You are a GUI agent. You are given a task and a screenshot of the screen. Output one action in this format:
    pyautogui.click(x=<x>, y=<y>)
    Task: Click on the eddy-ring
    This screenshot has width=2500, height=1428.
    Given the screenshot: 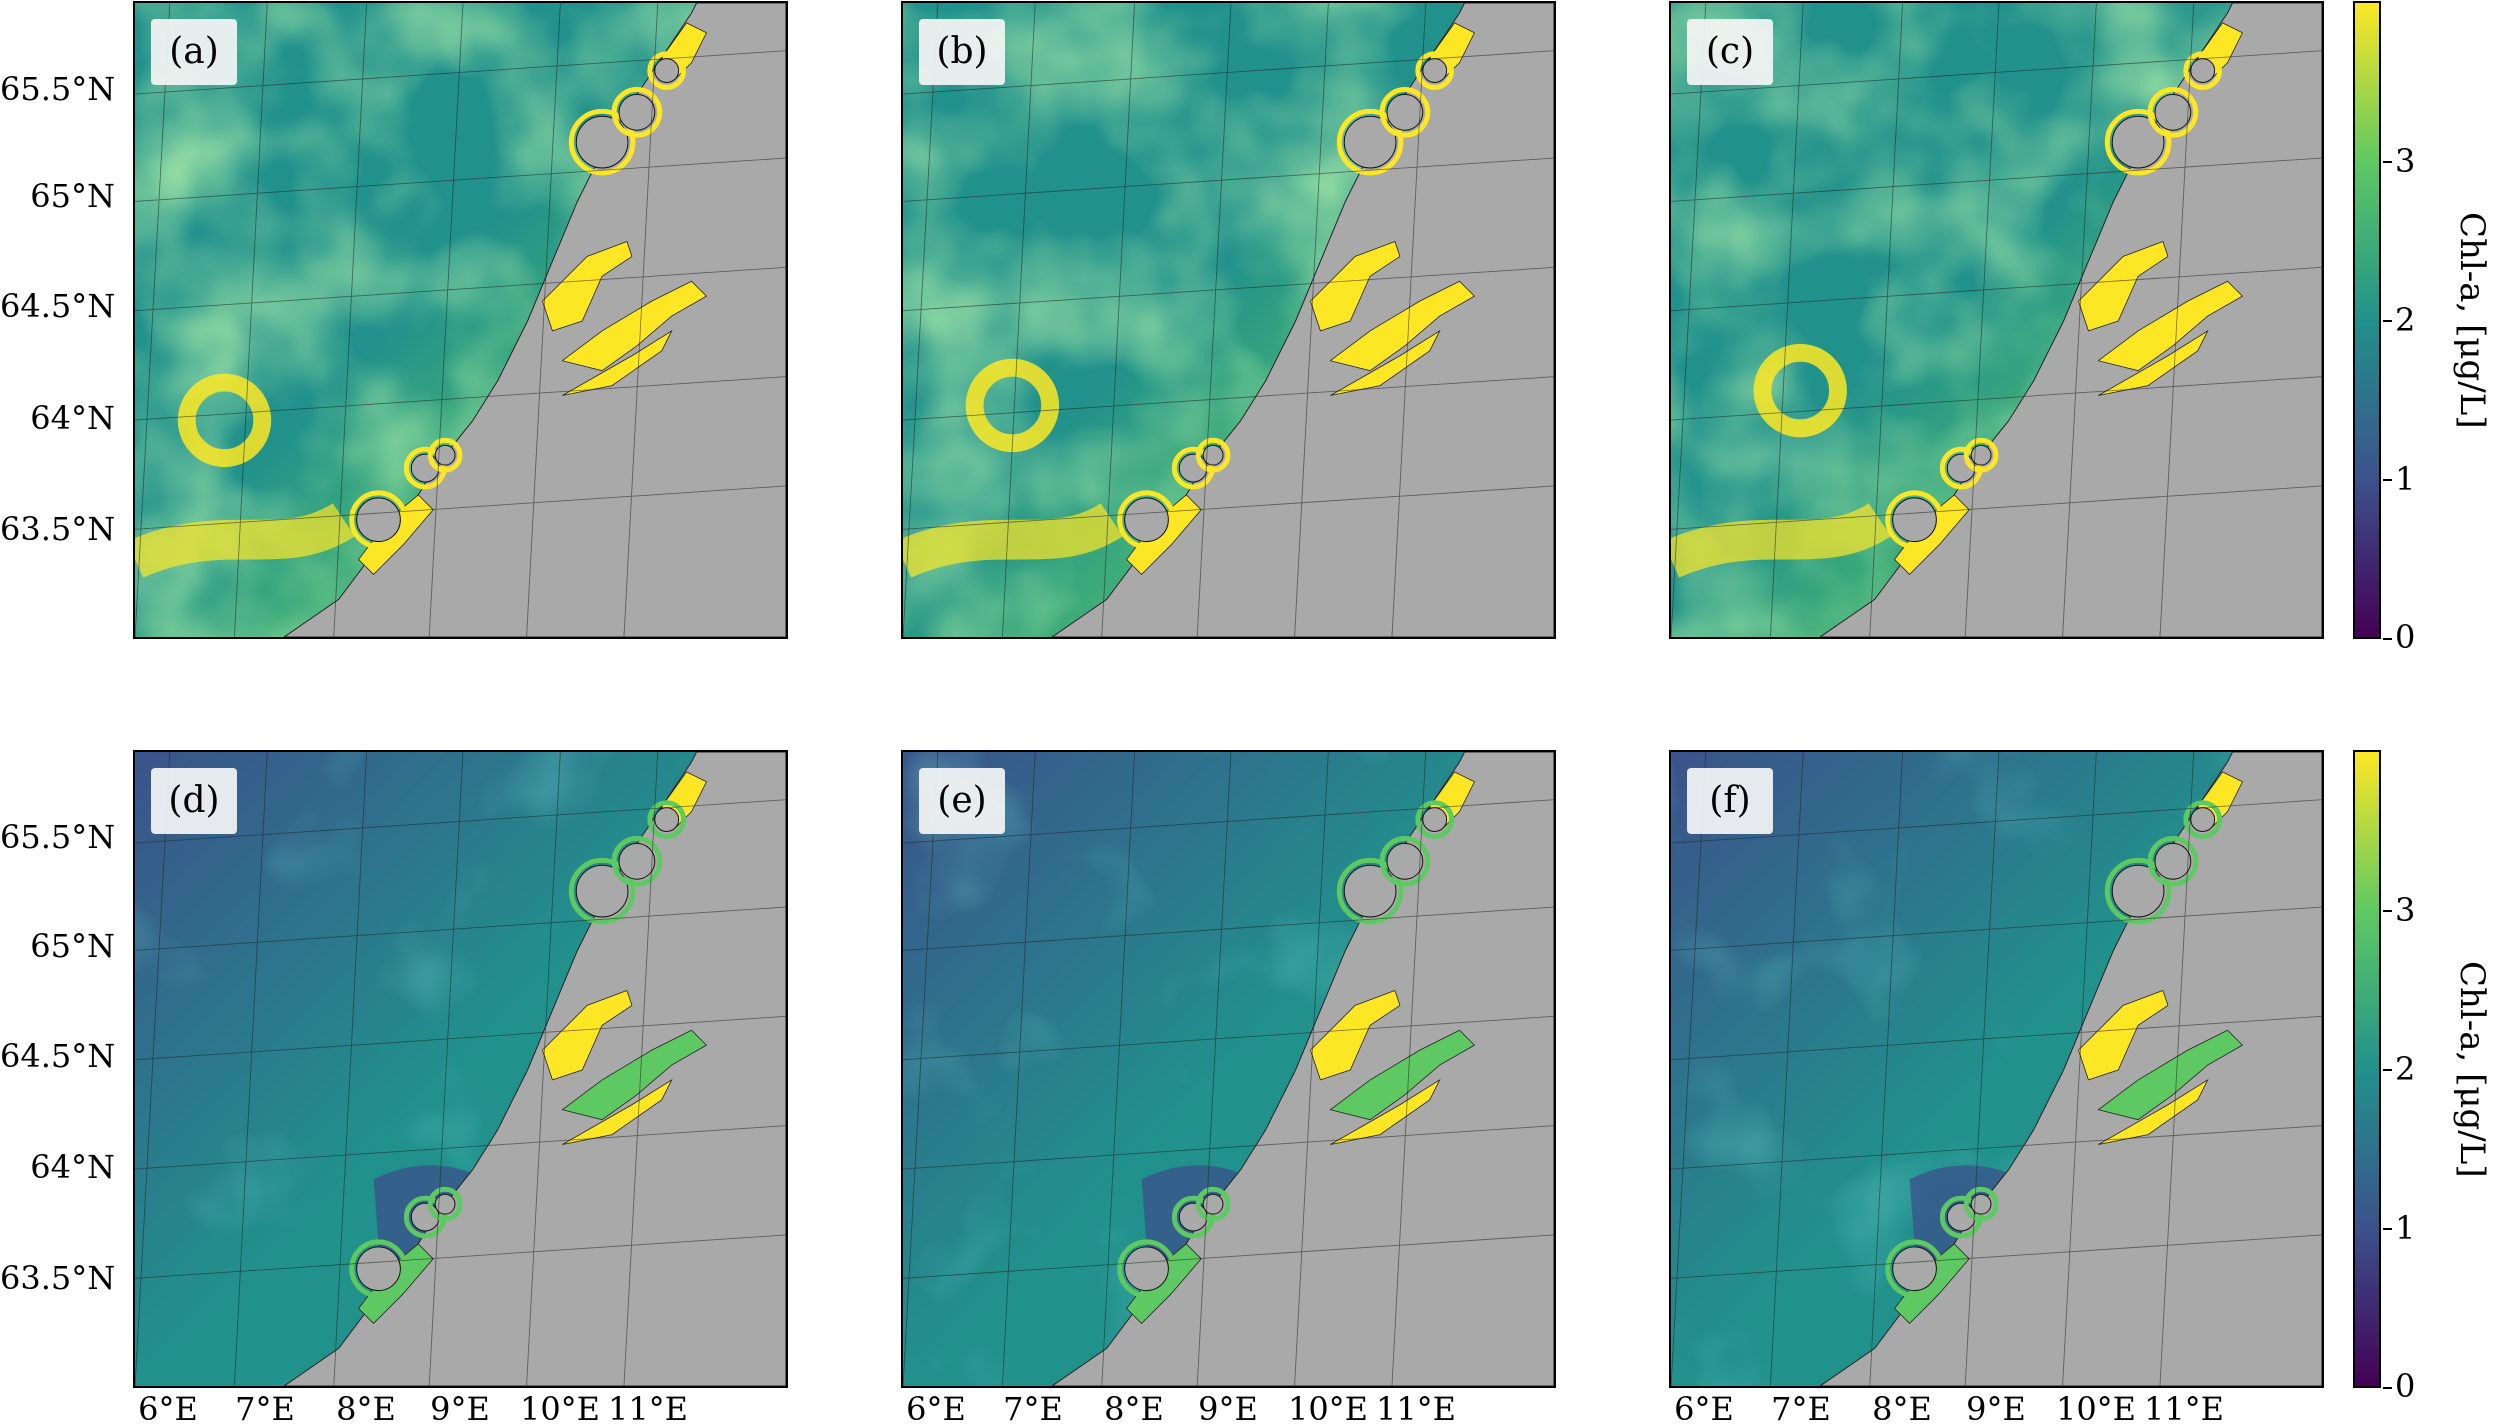 What is the action you would take?
    pyautogui.click(x=1800, y=390)
    